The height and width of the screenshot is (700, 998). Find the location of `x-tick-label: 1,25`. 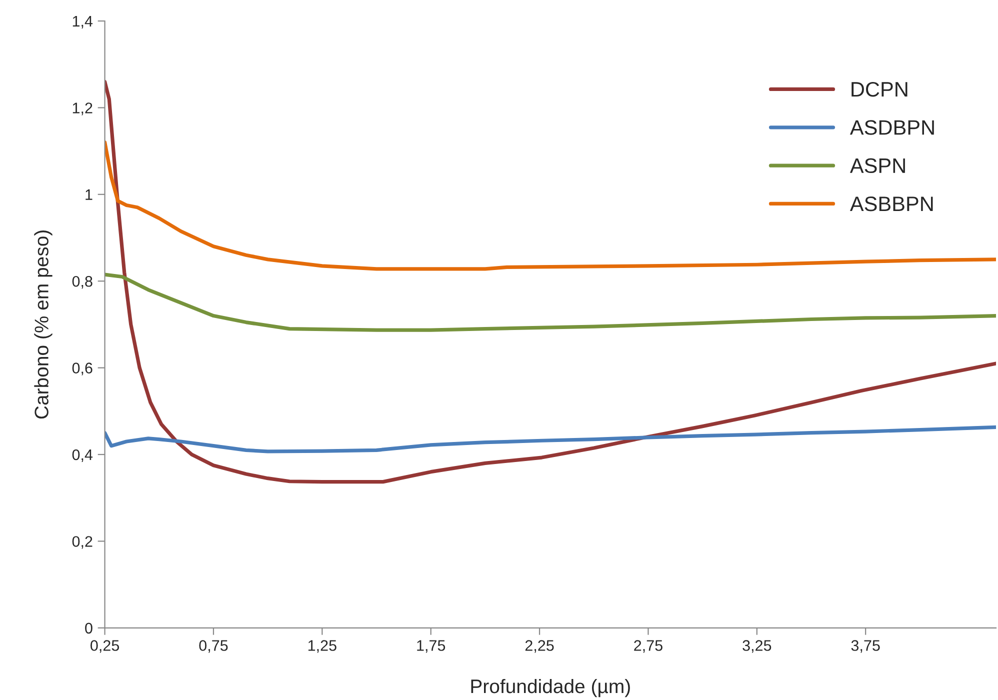

x-tick-label: 1,25 is located at coordinates (322, 646).